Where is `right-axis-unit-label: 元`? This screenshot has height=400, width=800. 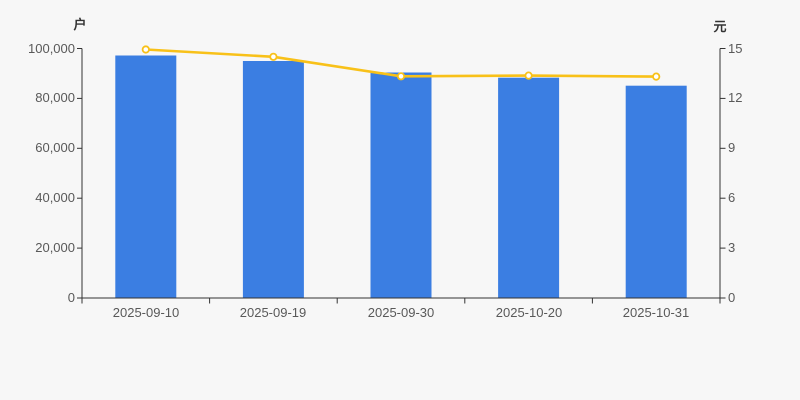 right-axis-unit-label: 元 is located at coordinates (720, 26).